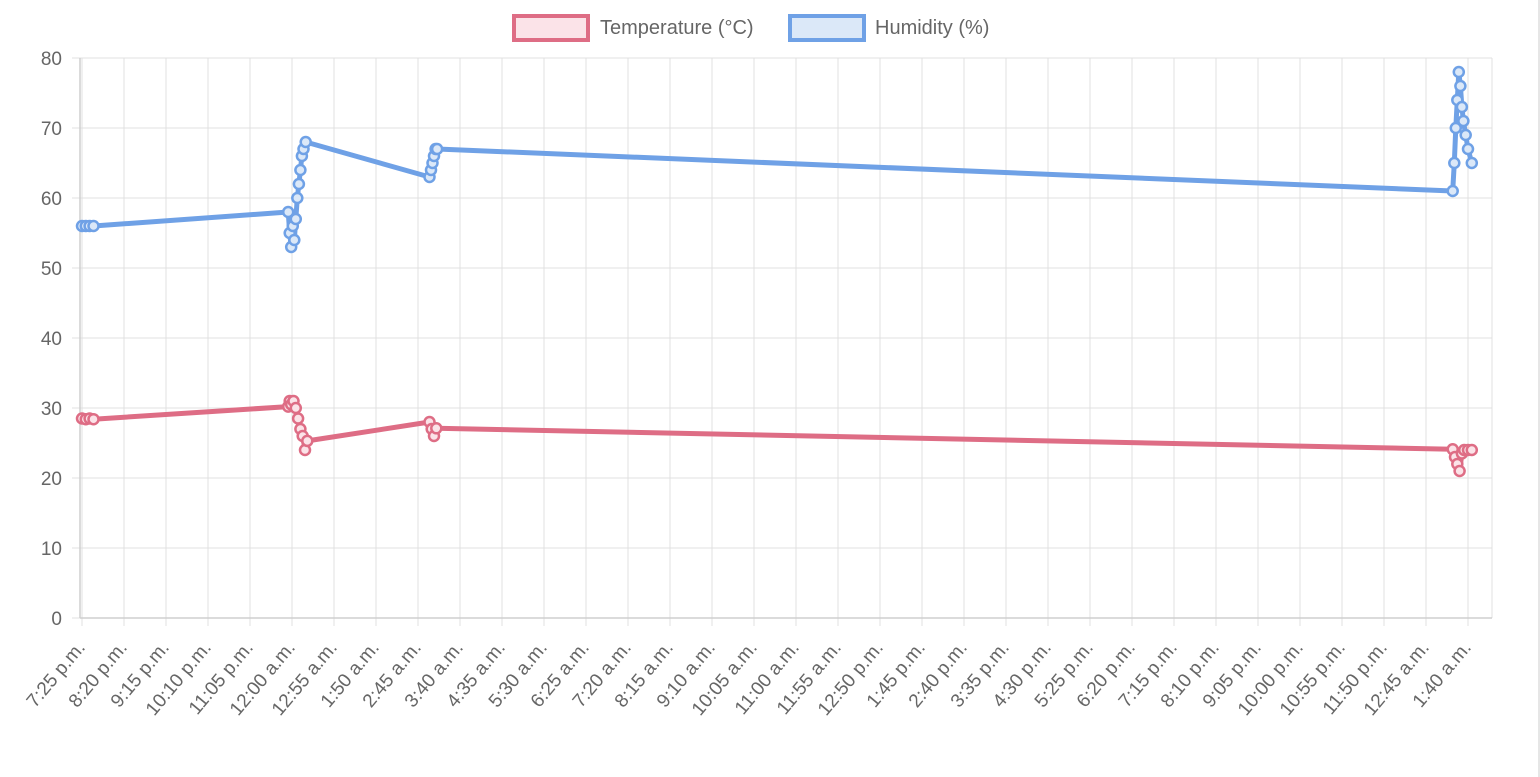 This screenshot has height=777, width=1540. Describe the element at coordinates (51, 269) in the screenshot. I see `y-tick-label: 50` at that location.